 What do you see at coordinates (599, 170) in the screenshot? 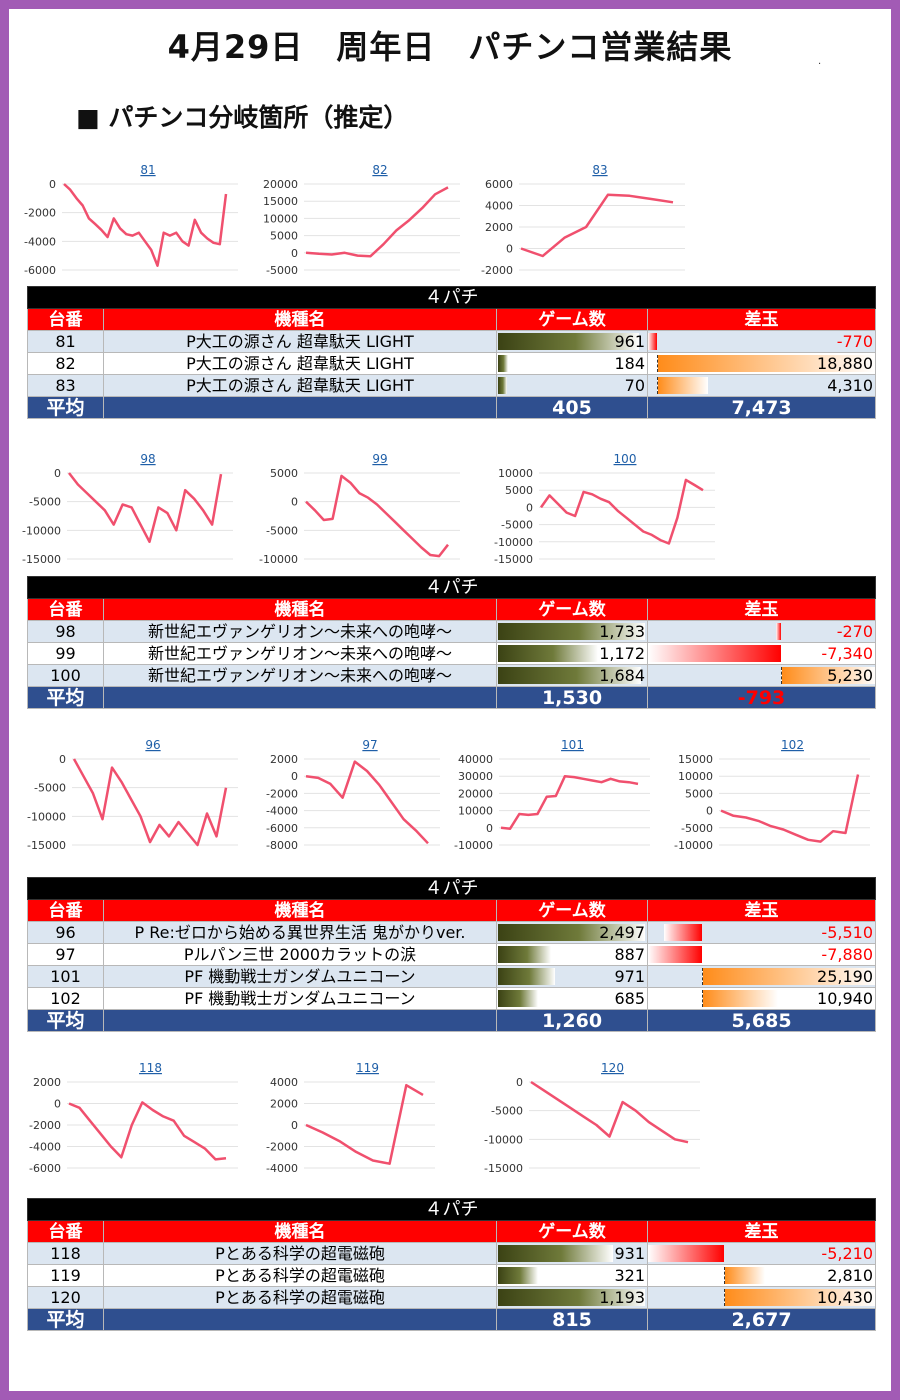
I see `chart-title-link: 83` at bounding box center [599, 170].